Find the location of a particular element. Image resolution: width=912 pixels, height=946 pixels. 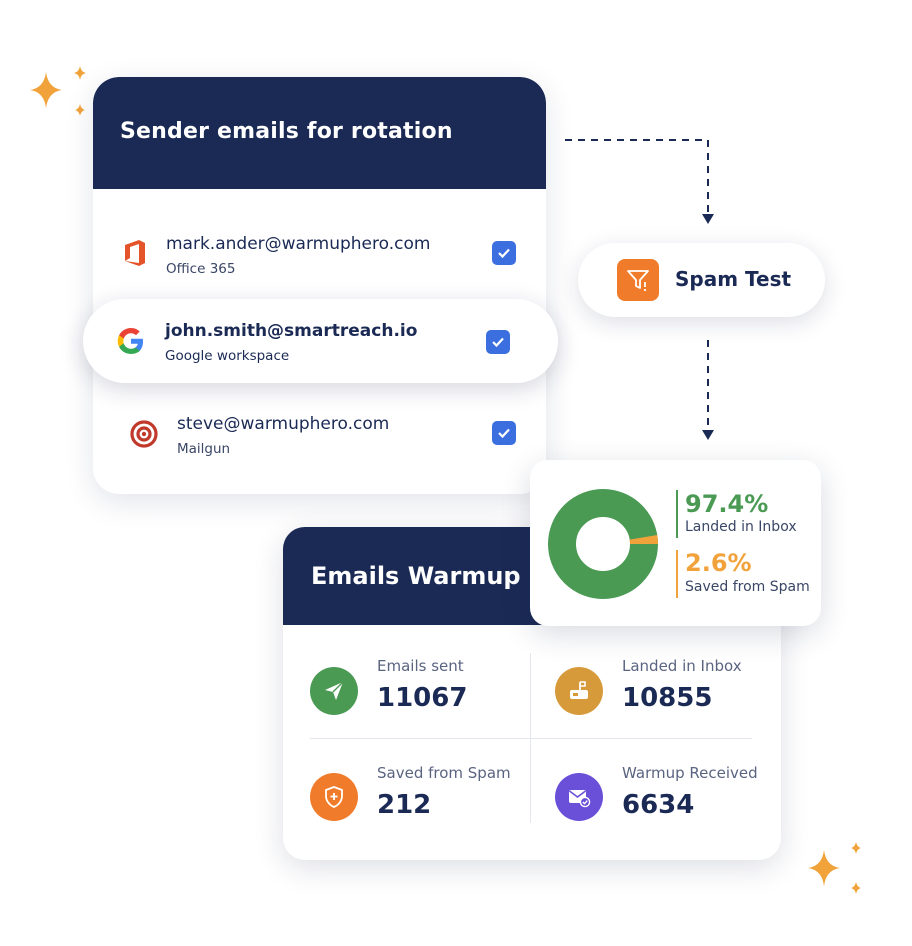

inbox-donut-chart is located at coordinates (603, 544).